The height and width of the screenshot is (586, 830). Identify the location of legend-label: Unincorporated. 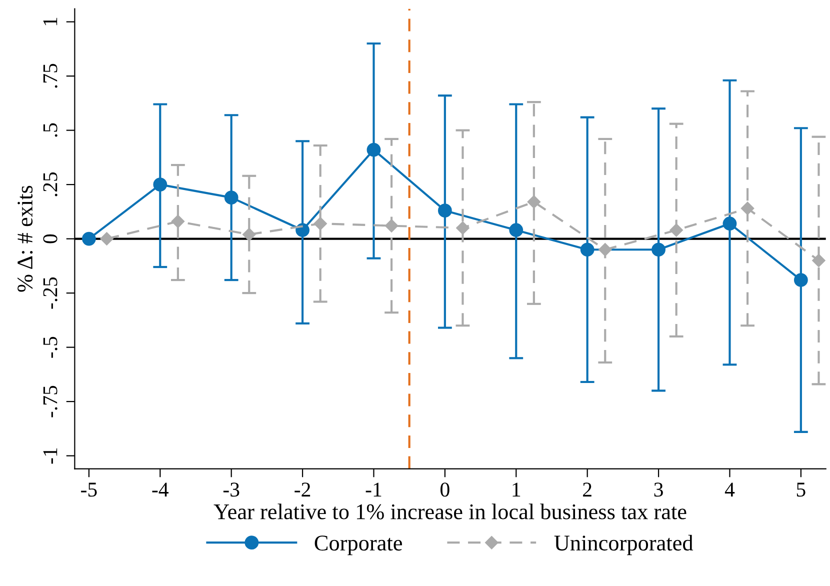
(624, 545).